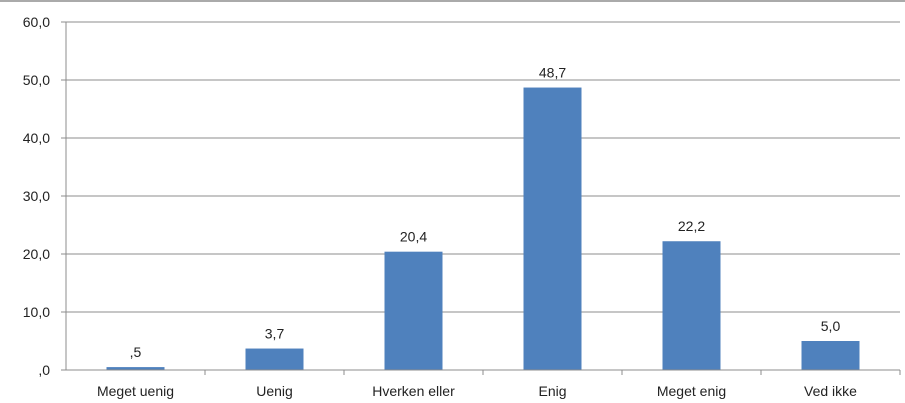 This screenshot has width=905, height=403. I want to click on y-tick-label: 40,0, so click(36, 138).